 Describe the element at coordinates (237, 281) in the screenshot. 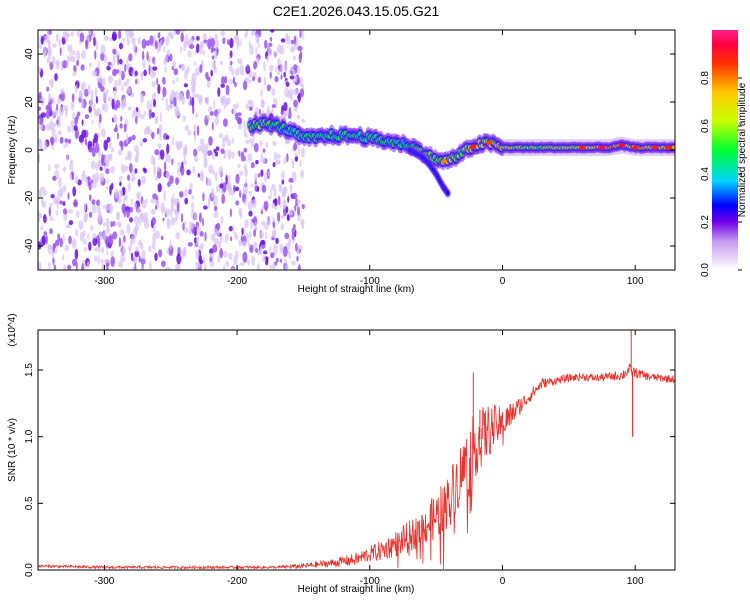

I see `x-tick-label: -200` at that location.